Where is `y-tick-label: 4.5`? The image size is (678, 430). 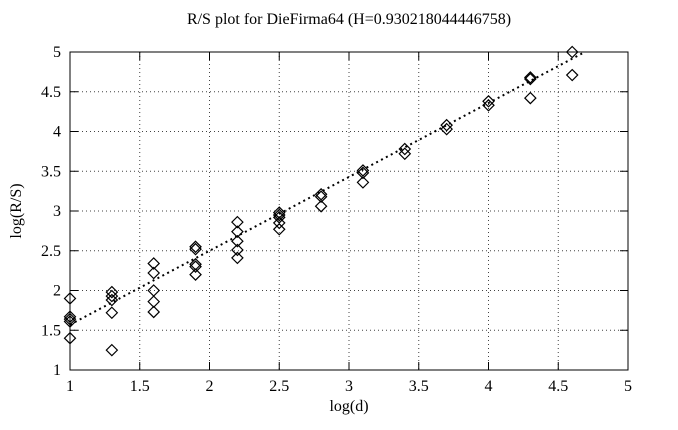 y-tick-label: 4.5 is located at coordinates (51, 92).